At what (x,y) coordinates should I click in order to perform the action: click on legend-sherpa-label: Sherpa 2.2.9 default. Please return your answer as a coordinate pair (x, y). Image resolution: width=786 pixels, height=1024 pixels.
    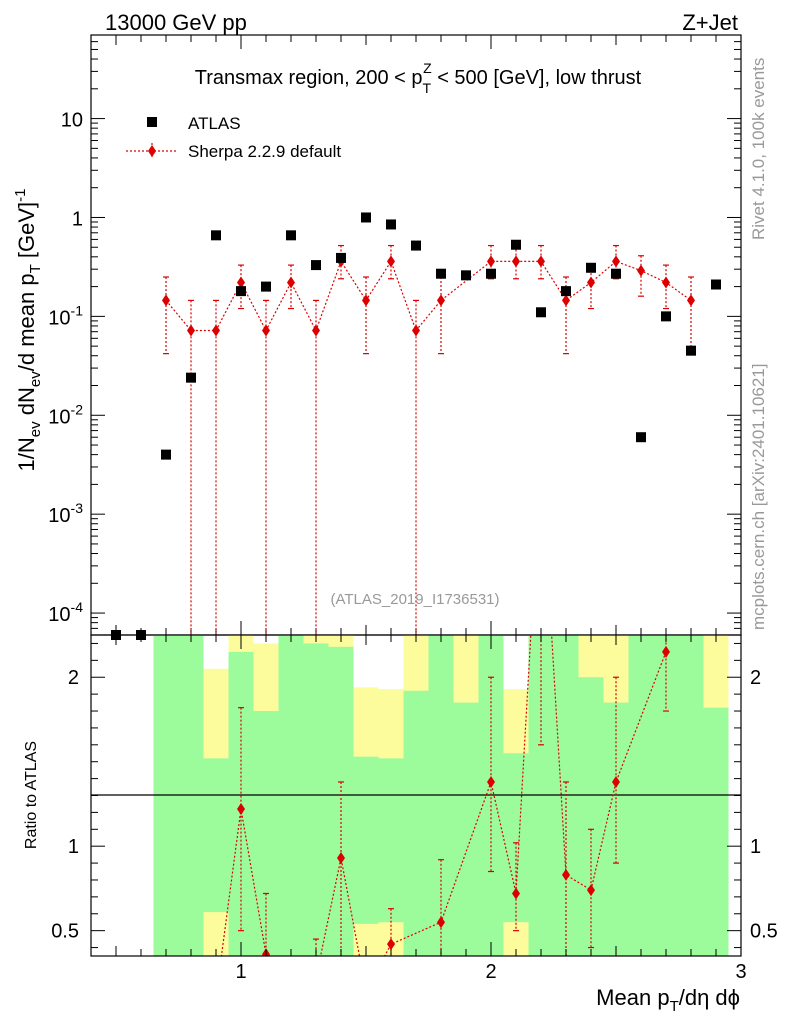
    Looking at the image, I should click on (264, 151).